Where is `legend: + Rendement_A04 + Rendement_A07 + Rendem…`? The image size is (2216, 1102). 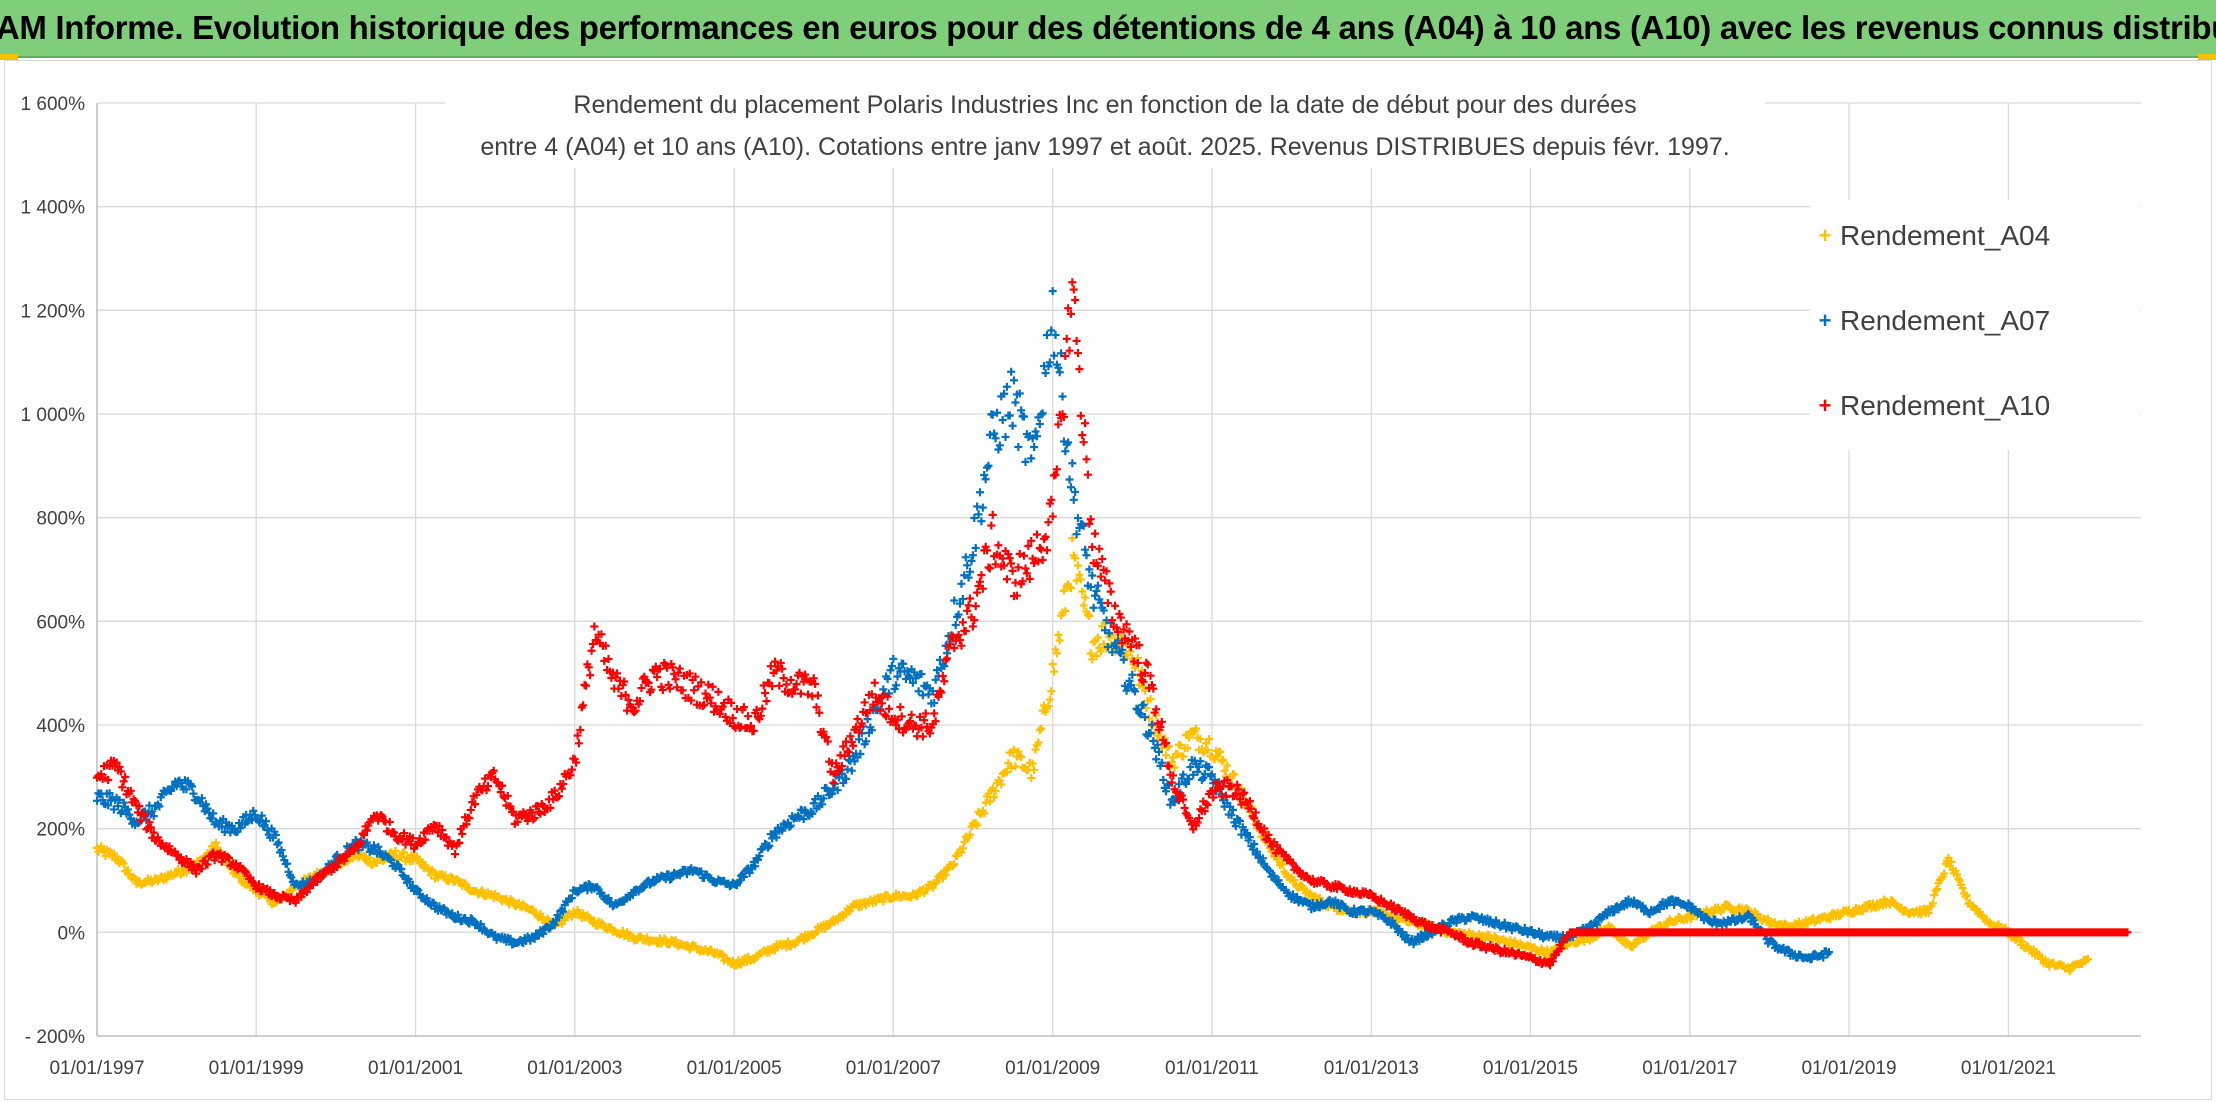
legend: + Rendement_A04 + Rendement_A07 + Rendem… is located at coordinates (1975, 325).